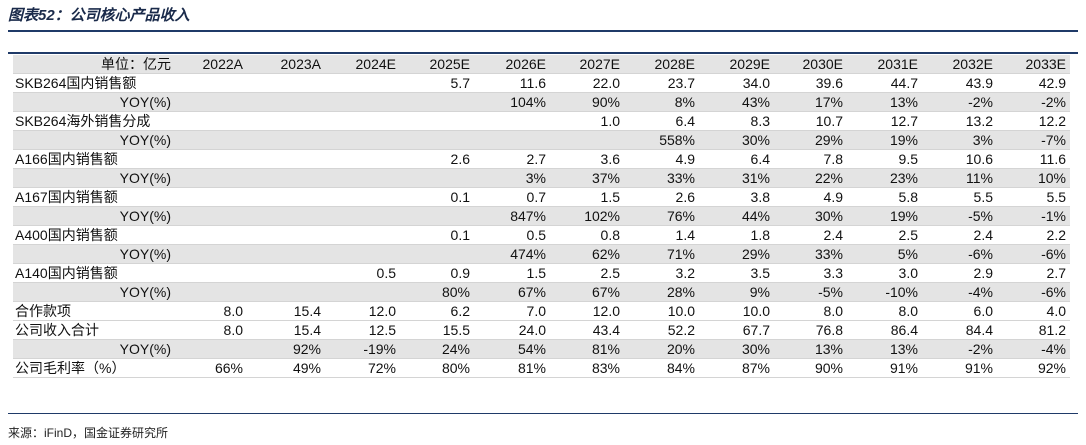  I want to click on table-cell: 28%, so click(680, 292).